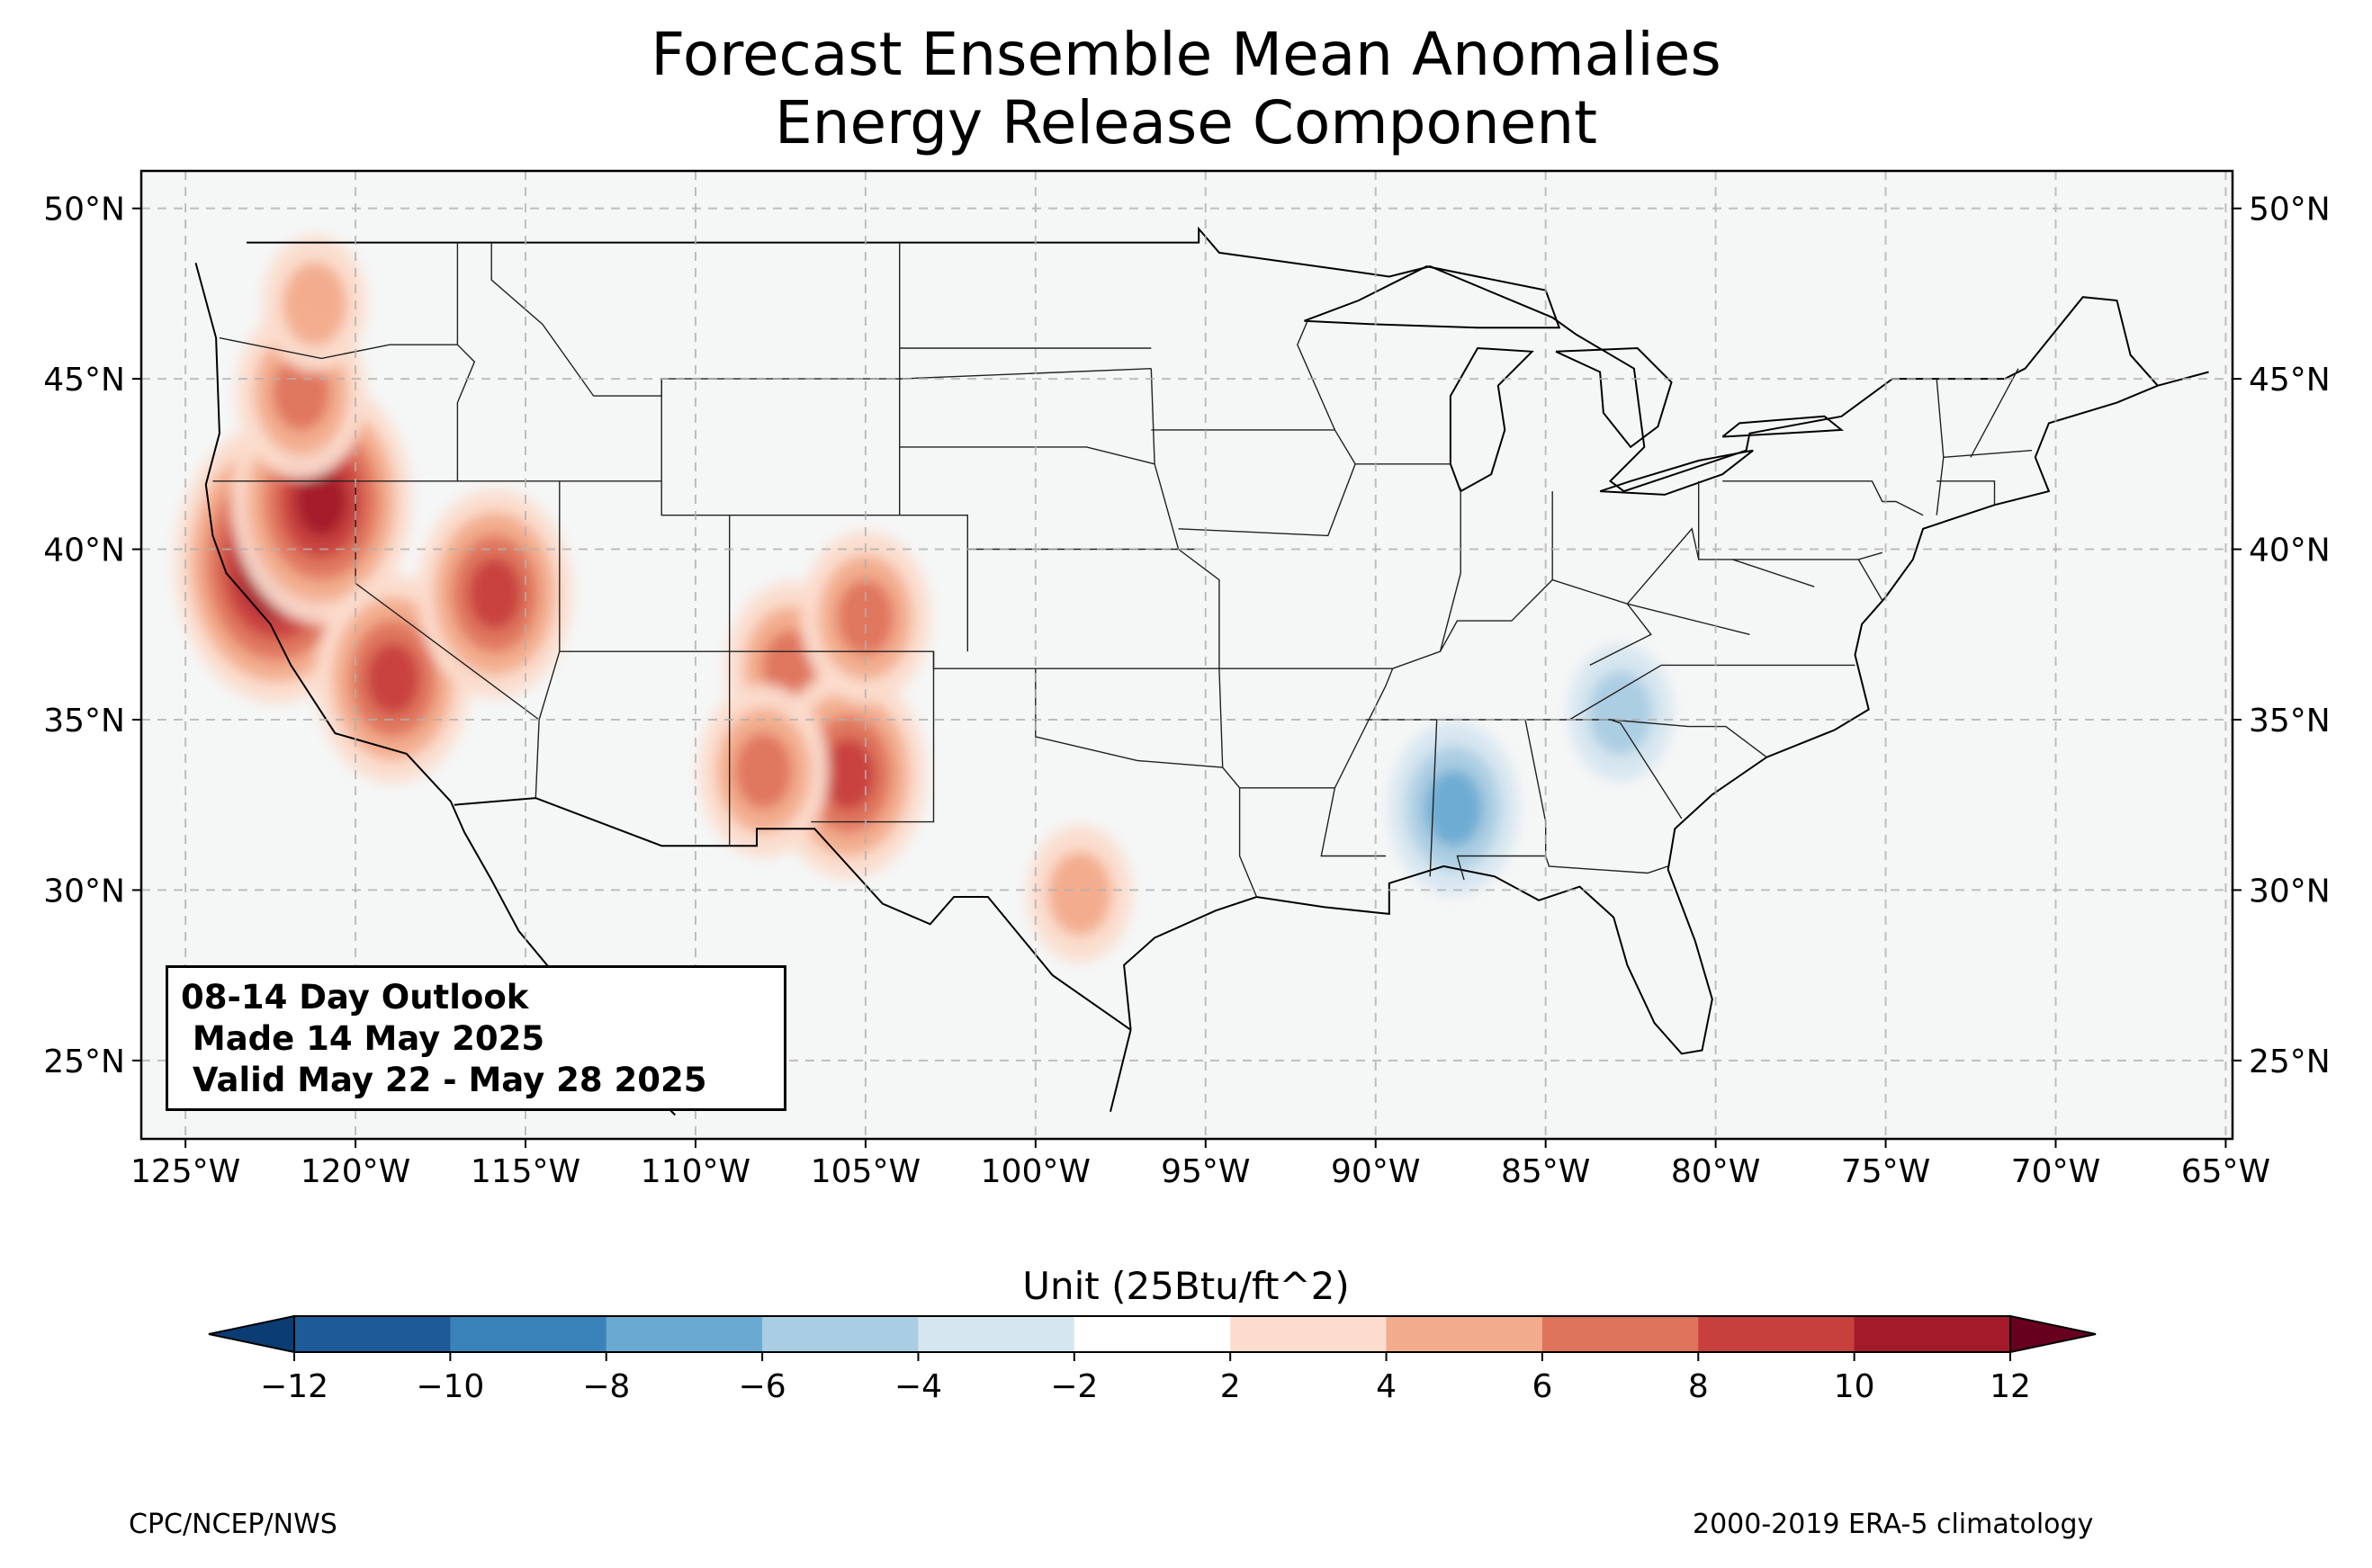  Describe the element at coordinates (918, 1386) in the screenshot. I see `colorbar-tick-label: −4` at that location.